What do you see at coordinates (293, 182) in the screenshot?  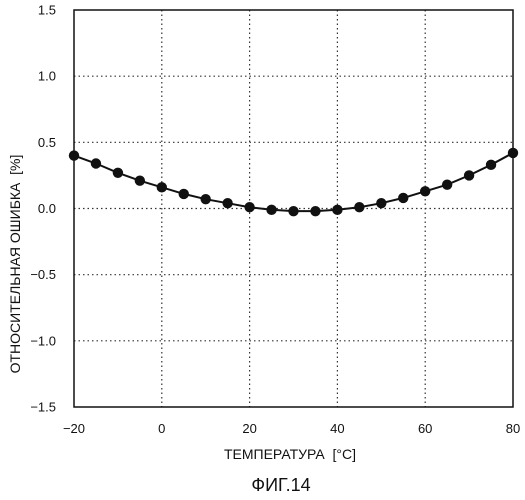 I see `data-points` at bounding box center [293, 182].